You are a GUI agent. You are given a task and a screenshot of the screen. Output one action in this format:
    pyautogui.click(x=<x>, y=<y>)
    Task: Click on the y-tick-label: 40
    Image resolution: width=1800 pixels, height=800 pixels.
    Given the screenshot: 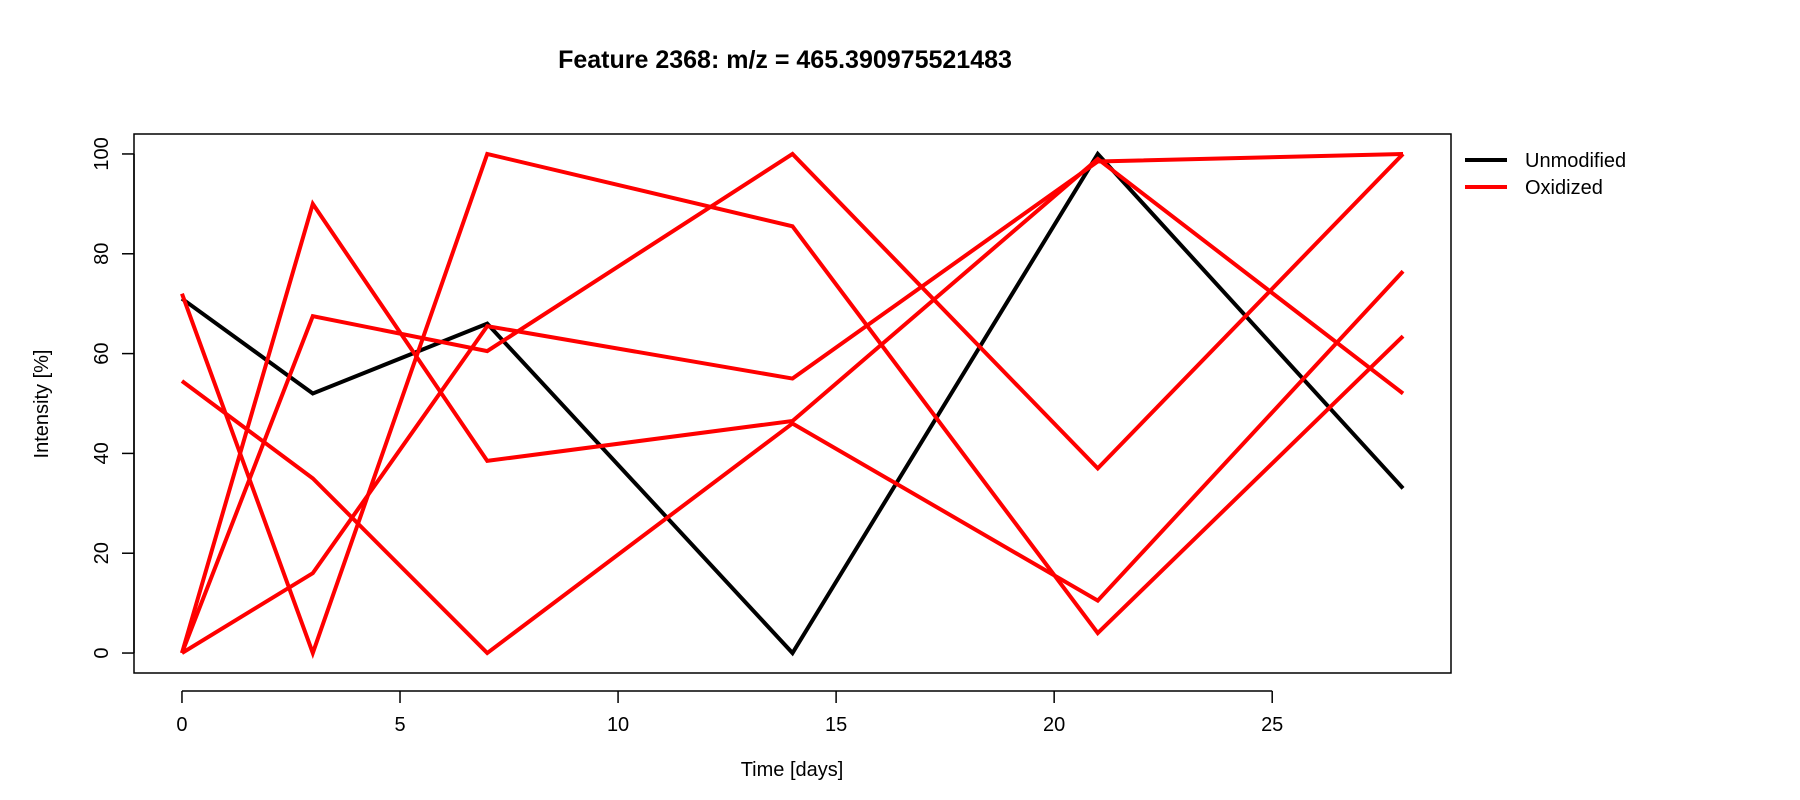 What is the action you would take?
    pyautogui.click(x=102, y=453)
    